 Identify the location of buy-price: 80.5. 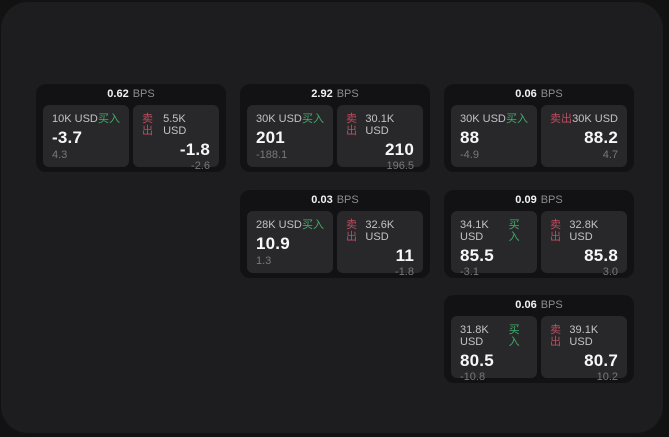
(477, 360).